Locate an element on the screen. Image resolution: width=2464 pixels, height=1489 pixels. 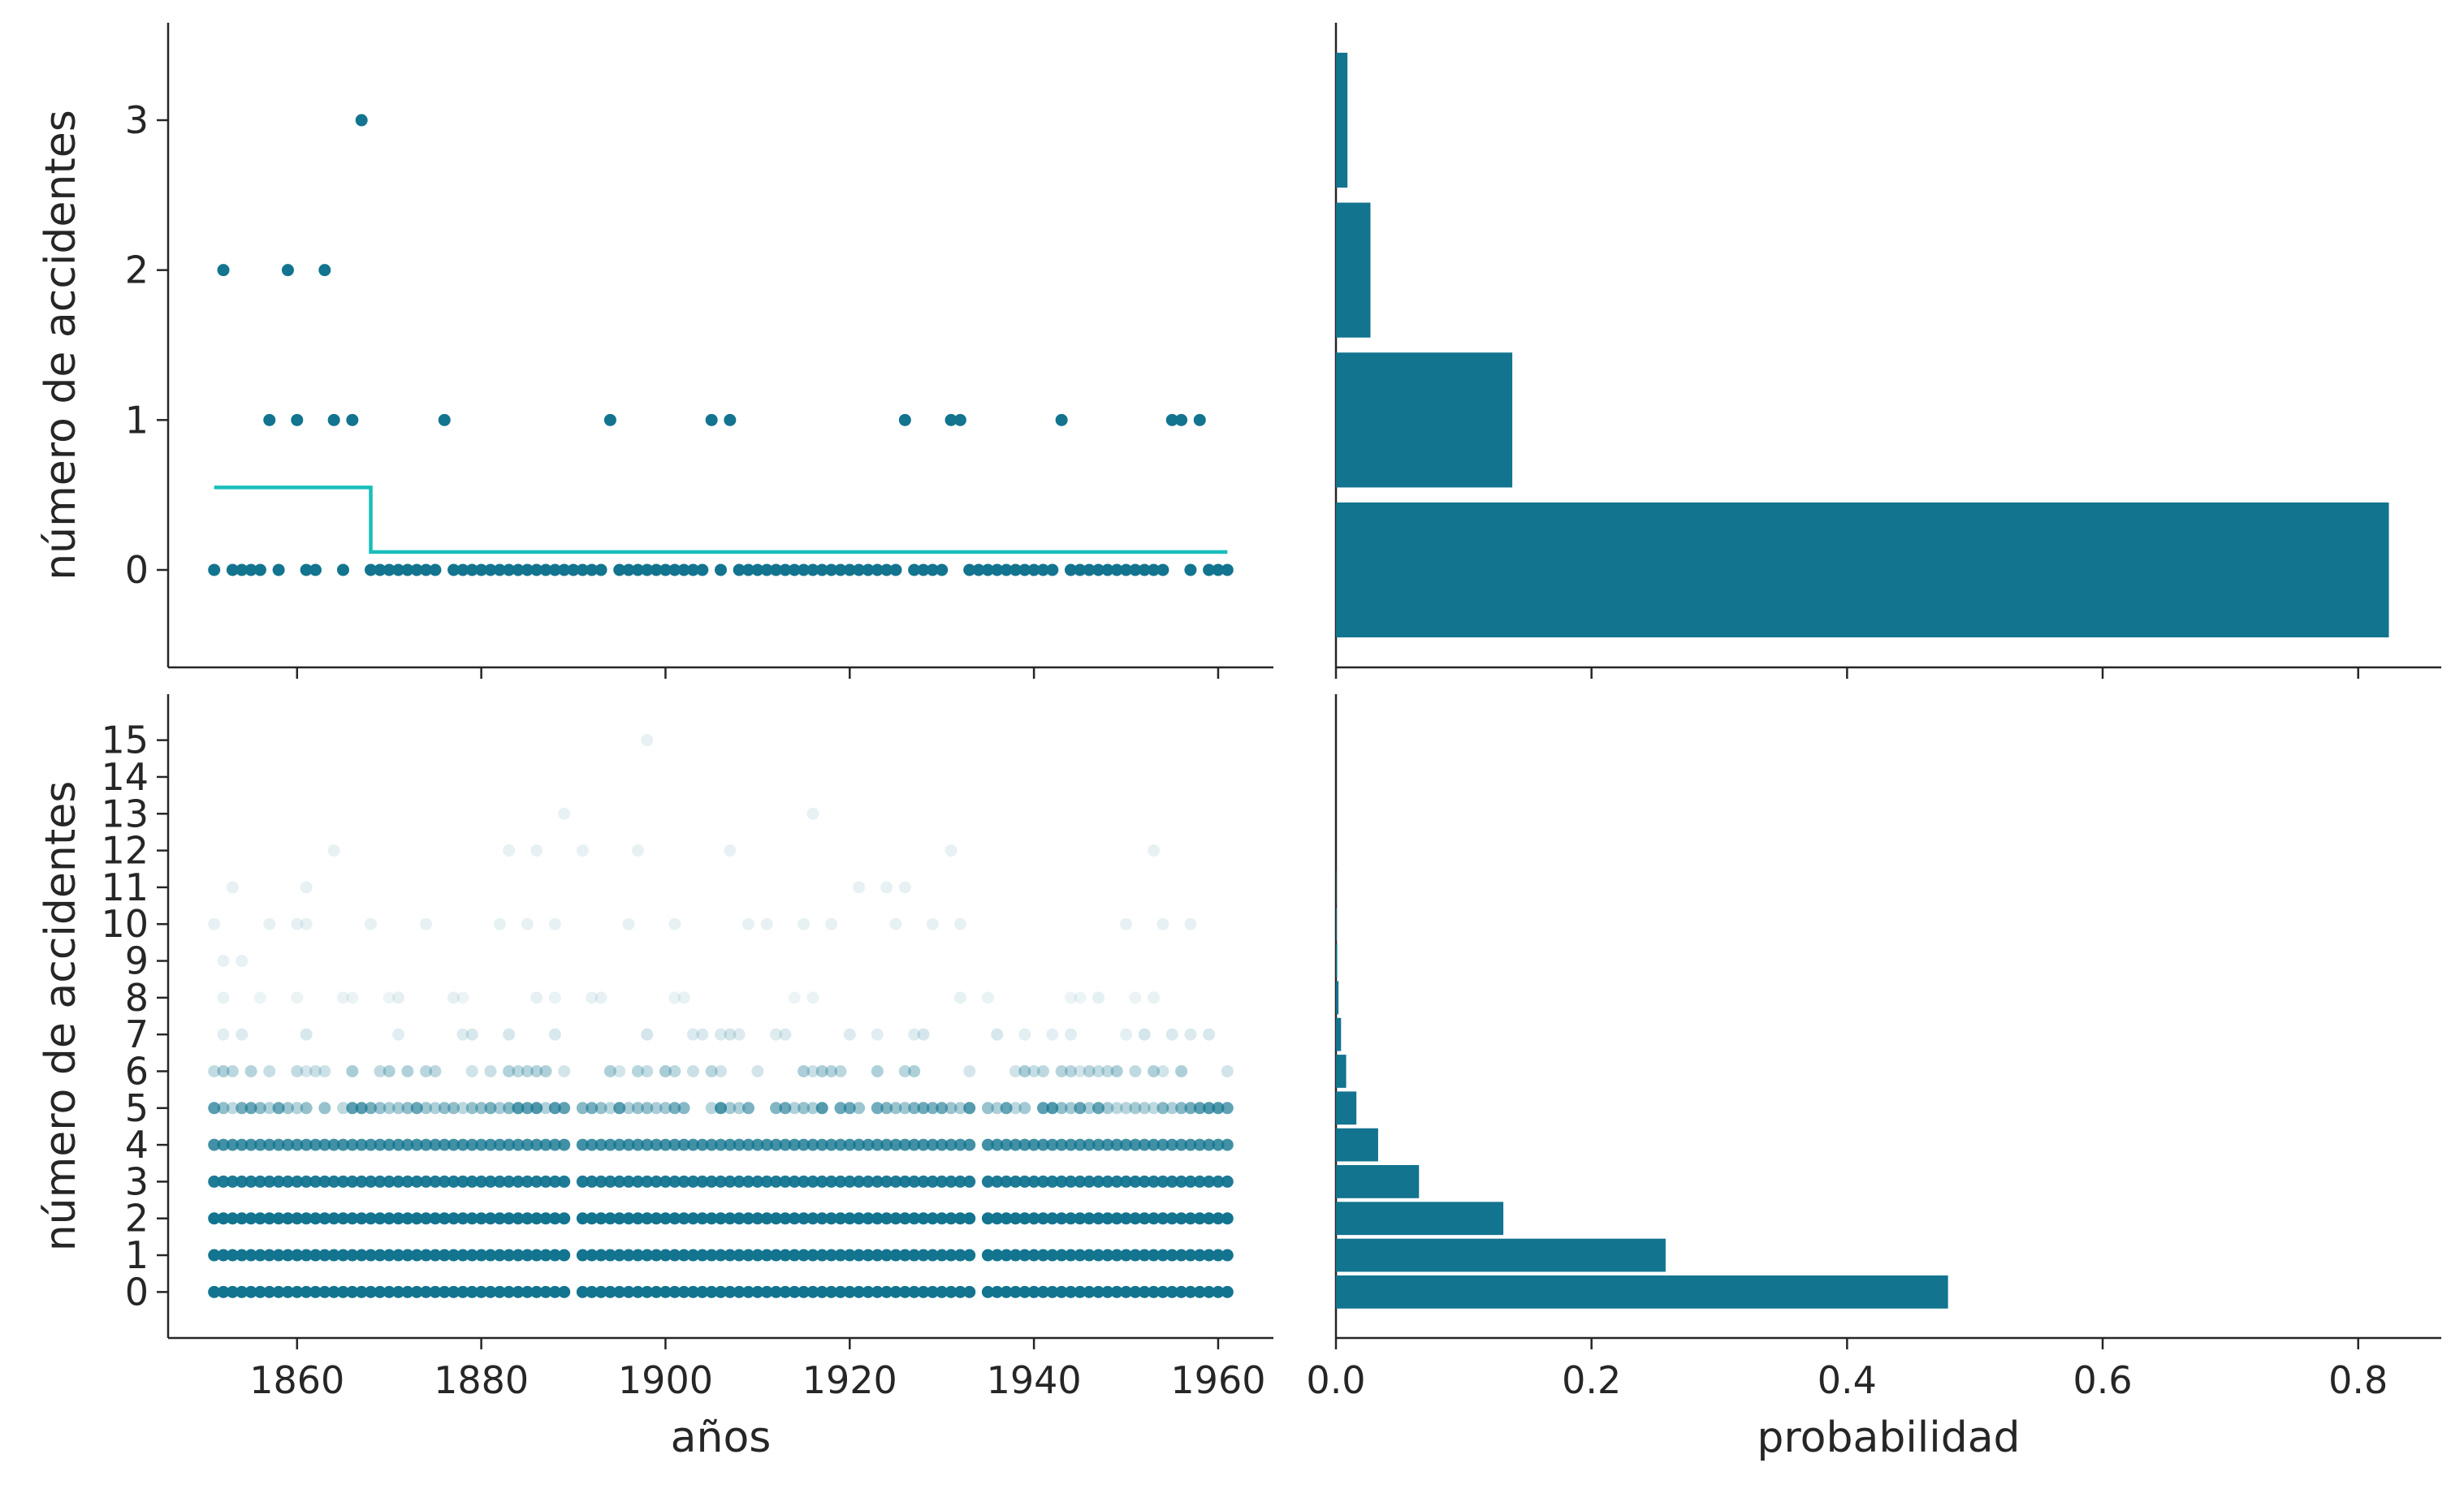
y-tick-label: 7 is located at coordinates (137, 1034).